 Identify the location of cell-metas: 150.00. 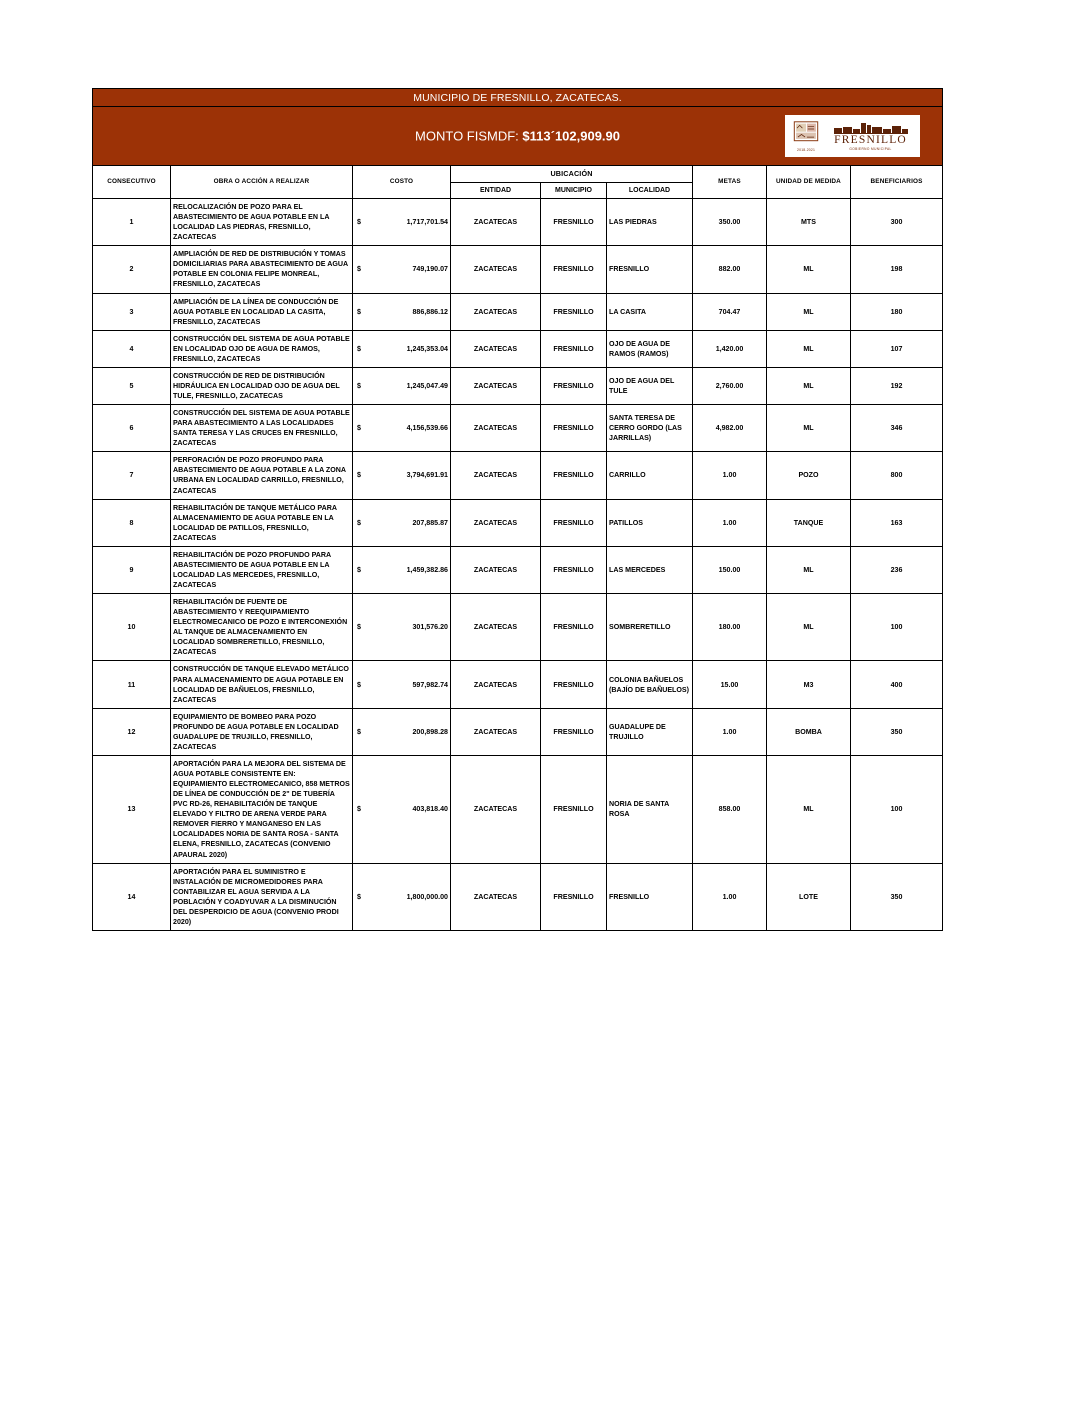
(729, 570).